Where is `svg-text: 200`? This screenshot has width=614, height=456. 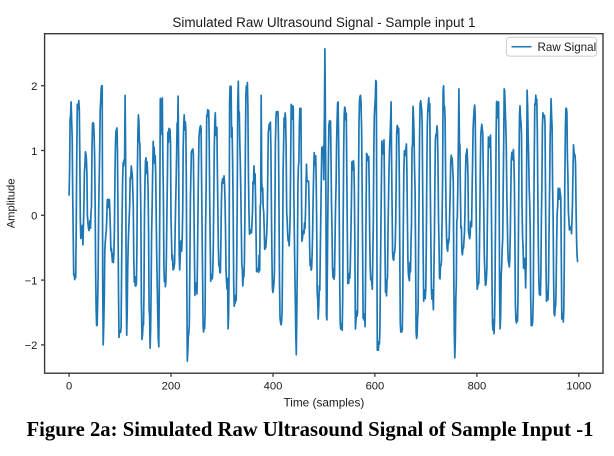 svg-text: 200 is located at coordinates (171, 386).